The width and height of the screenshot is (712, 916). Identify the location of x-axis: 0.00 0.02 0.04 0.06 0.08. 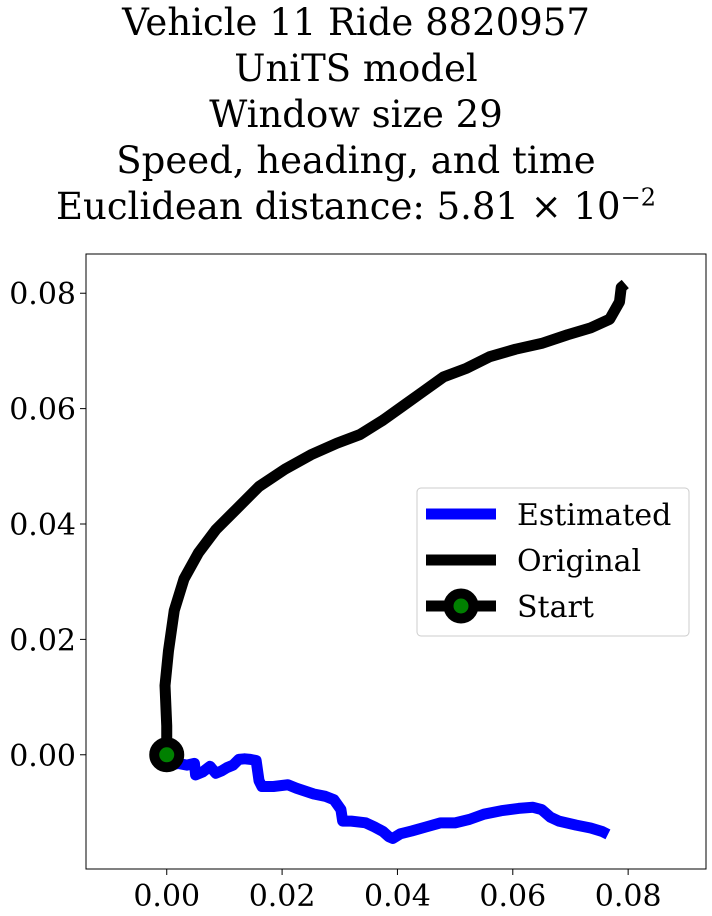
(397, 891).